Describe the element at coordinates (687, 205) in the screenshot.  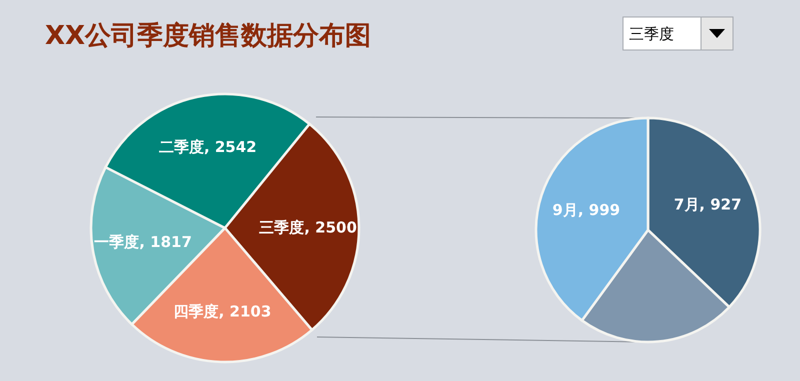
I see `slice-label: 7月` at that location.